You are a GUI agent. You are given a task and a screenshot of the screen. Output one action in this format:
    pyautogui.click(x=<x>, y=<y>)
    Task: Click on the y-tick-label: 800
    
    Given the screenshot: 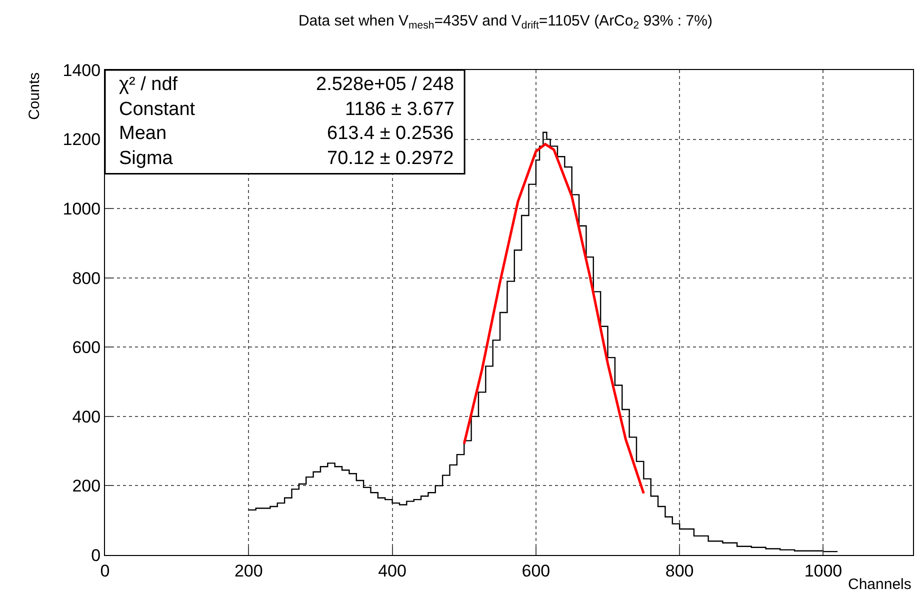 What is the action you would take?
    pyautogui.click(x=86, y=278)
    